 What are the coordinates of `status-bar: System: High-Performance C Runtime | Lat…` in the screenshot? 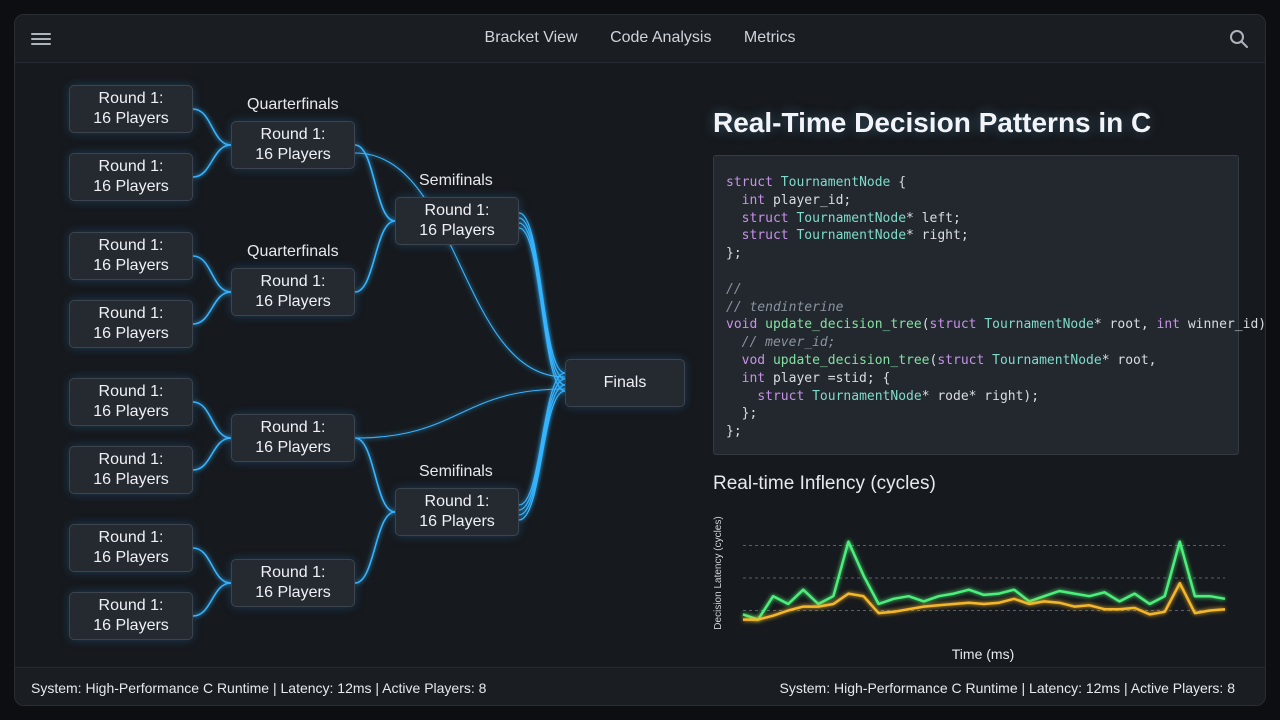 It's located at (640, 686).